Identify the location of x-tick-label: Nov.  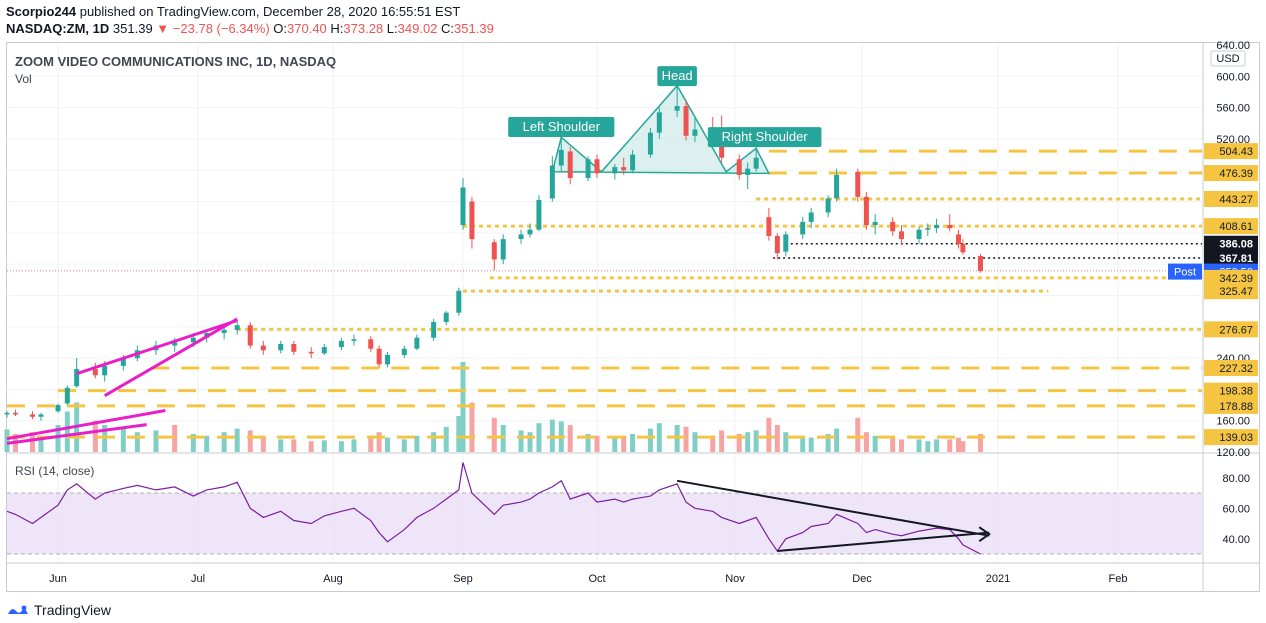
(735, 579).